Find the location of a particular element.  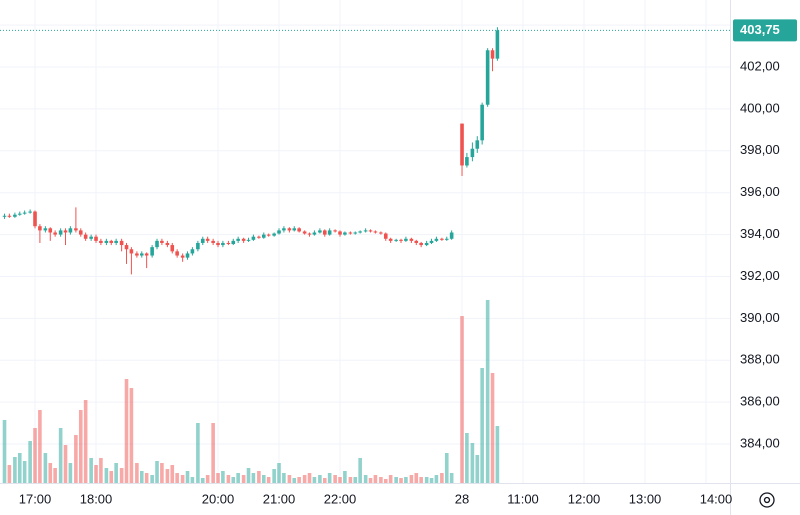

x-tick-label: 12:00 is located at coordinates (584, 498).